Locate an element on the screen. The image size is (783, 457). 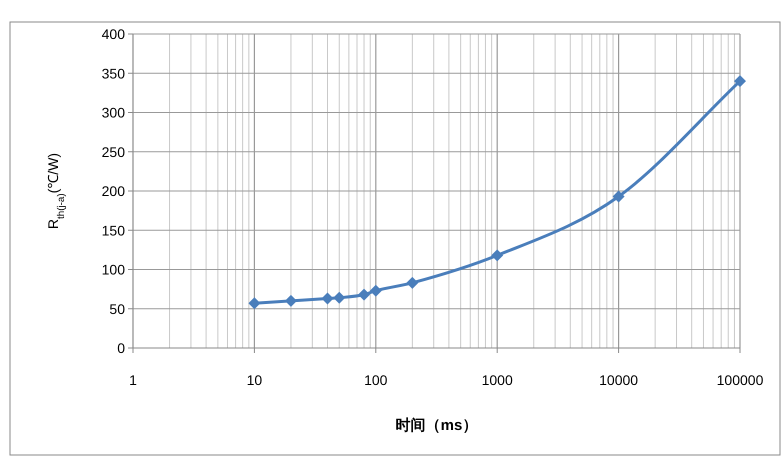
y-tick-label: 150 is located at coordinates (114, 230).